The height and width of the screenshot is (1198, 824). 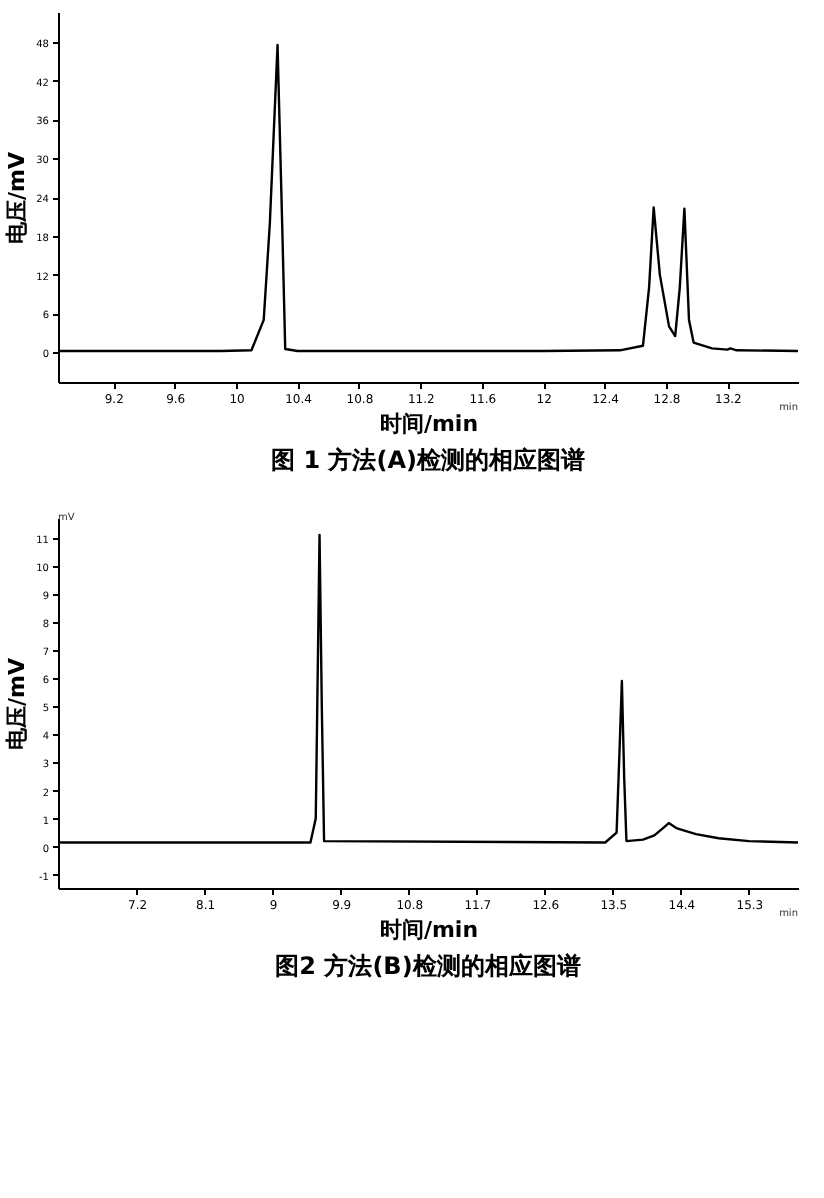 I want to click on text: 图2 方法(B)检测的相应图谱, so click(x=428, y=966).